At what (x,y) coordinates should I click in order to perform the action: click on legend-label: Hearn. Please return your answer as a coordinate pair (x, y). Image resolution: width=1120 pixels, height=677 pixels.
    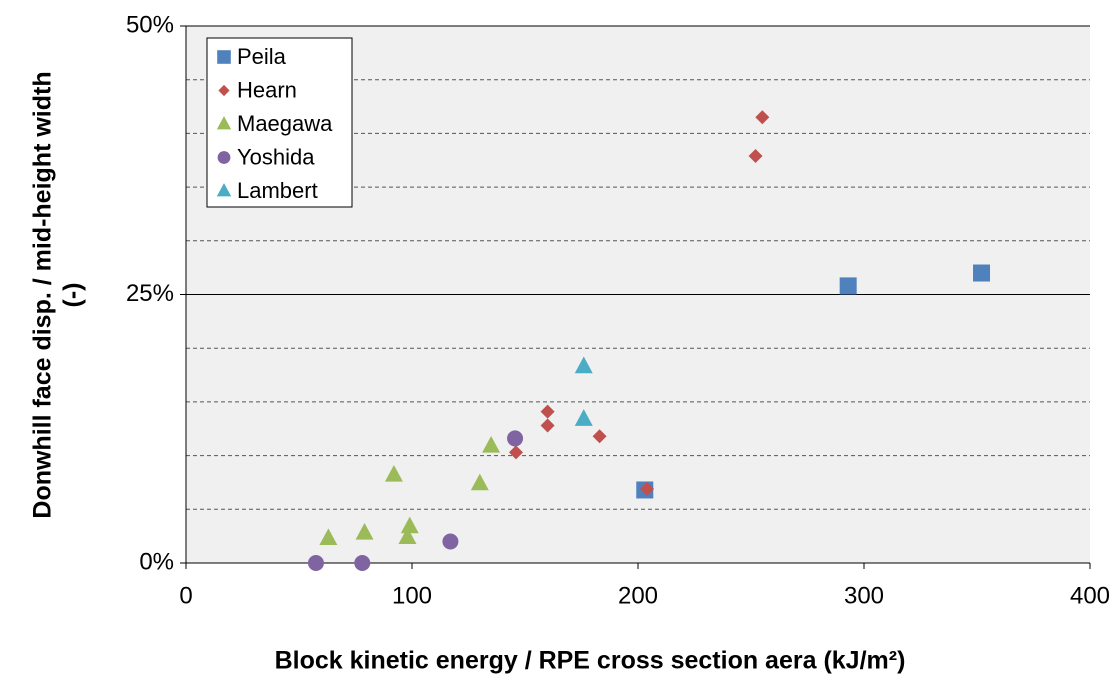
    Looking at the image, I should click on (267, 89).